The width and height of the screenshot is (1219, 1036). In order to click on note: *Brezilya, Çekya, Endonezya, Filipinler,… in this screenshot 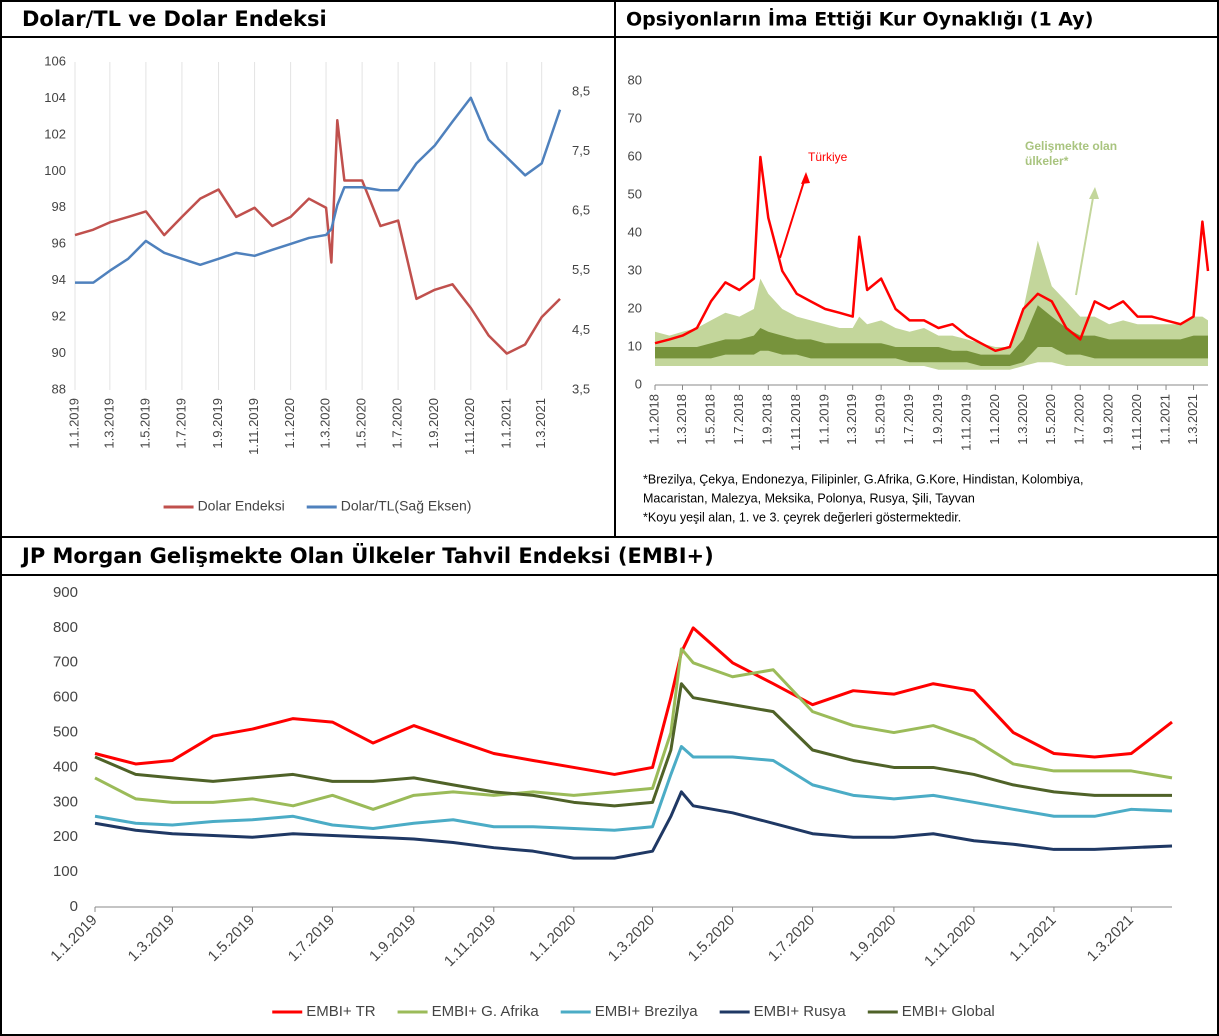, I will do `click(863, 479)`.